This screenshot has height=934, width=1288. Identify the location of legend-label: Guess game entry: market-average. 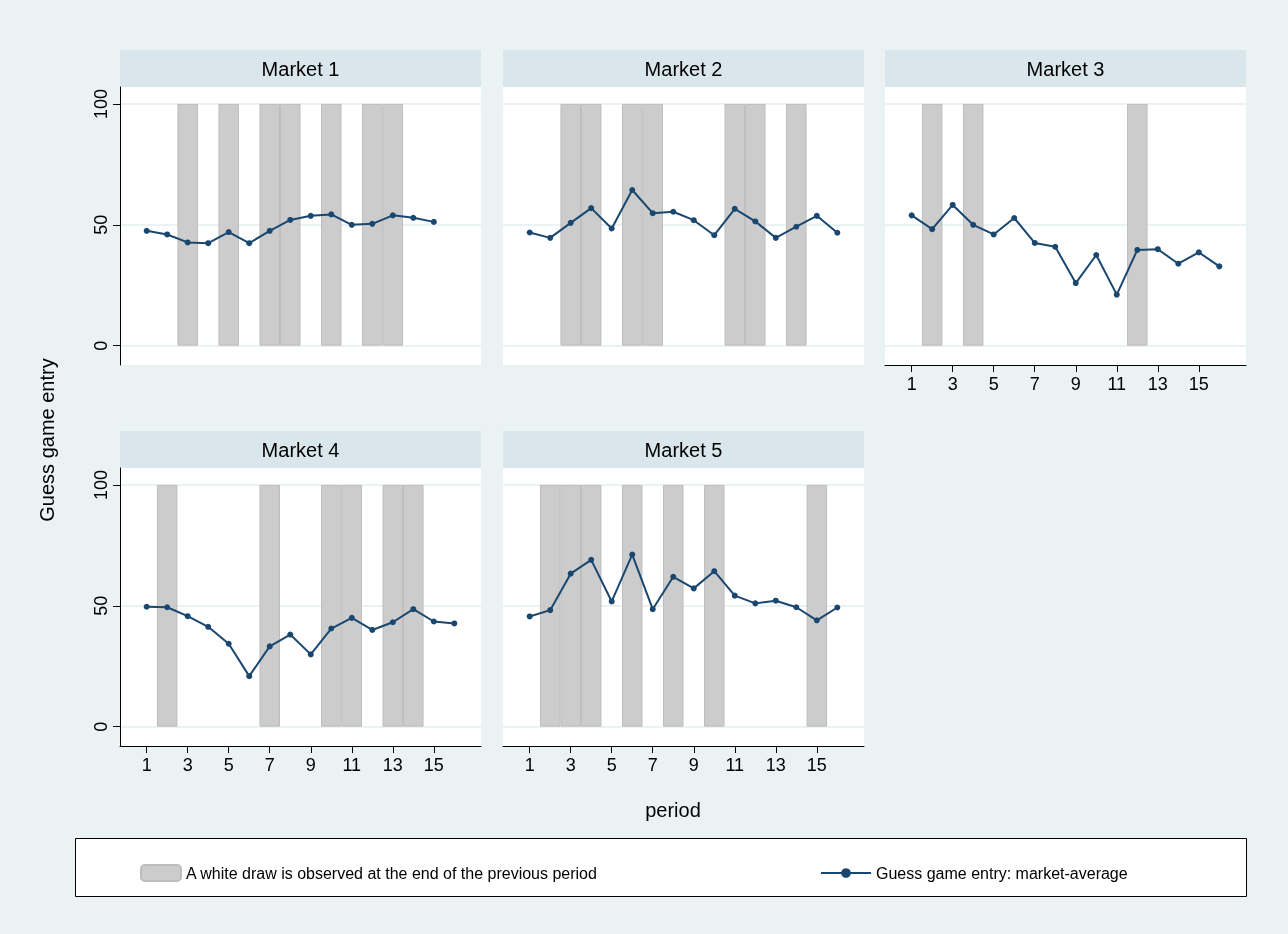
(1002, 873).